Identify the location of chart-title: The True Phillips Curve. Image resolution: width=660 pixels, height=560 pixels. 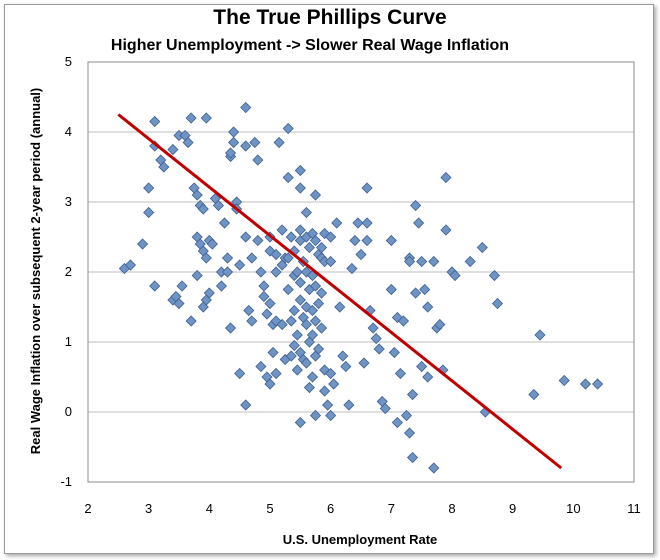
(330, 17).